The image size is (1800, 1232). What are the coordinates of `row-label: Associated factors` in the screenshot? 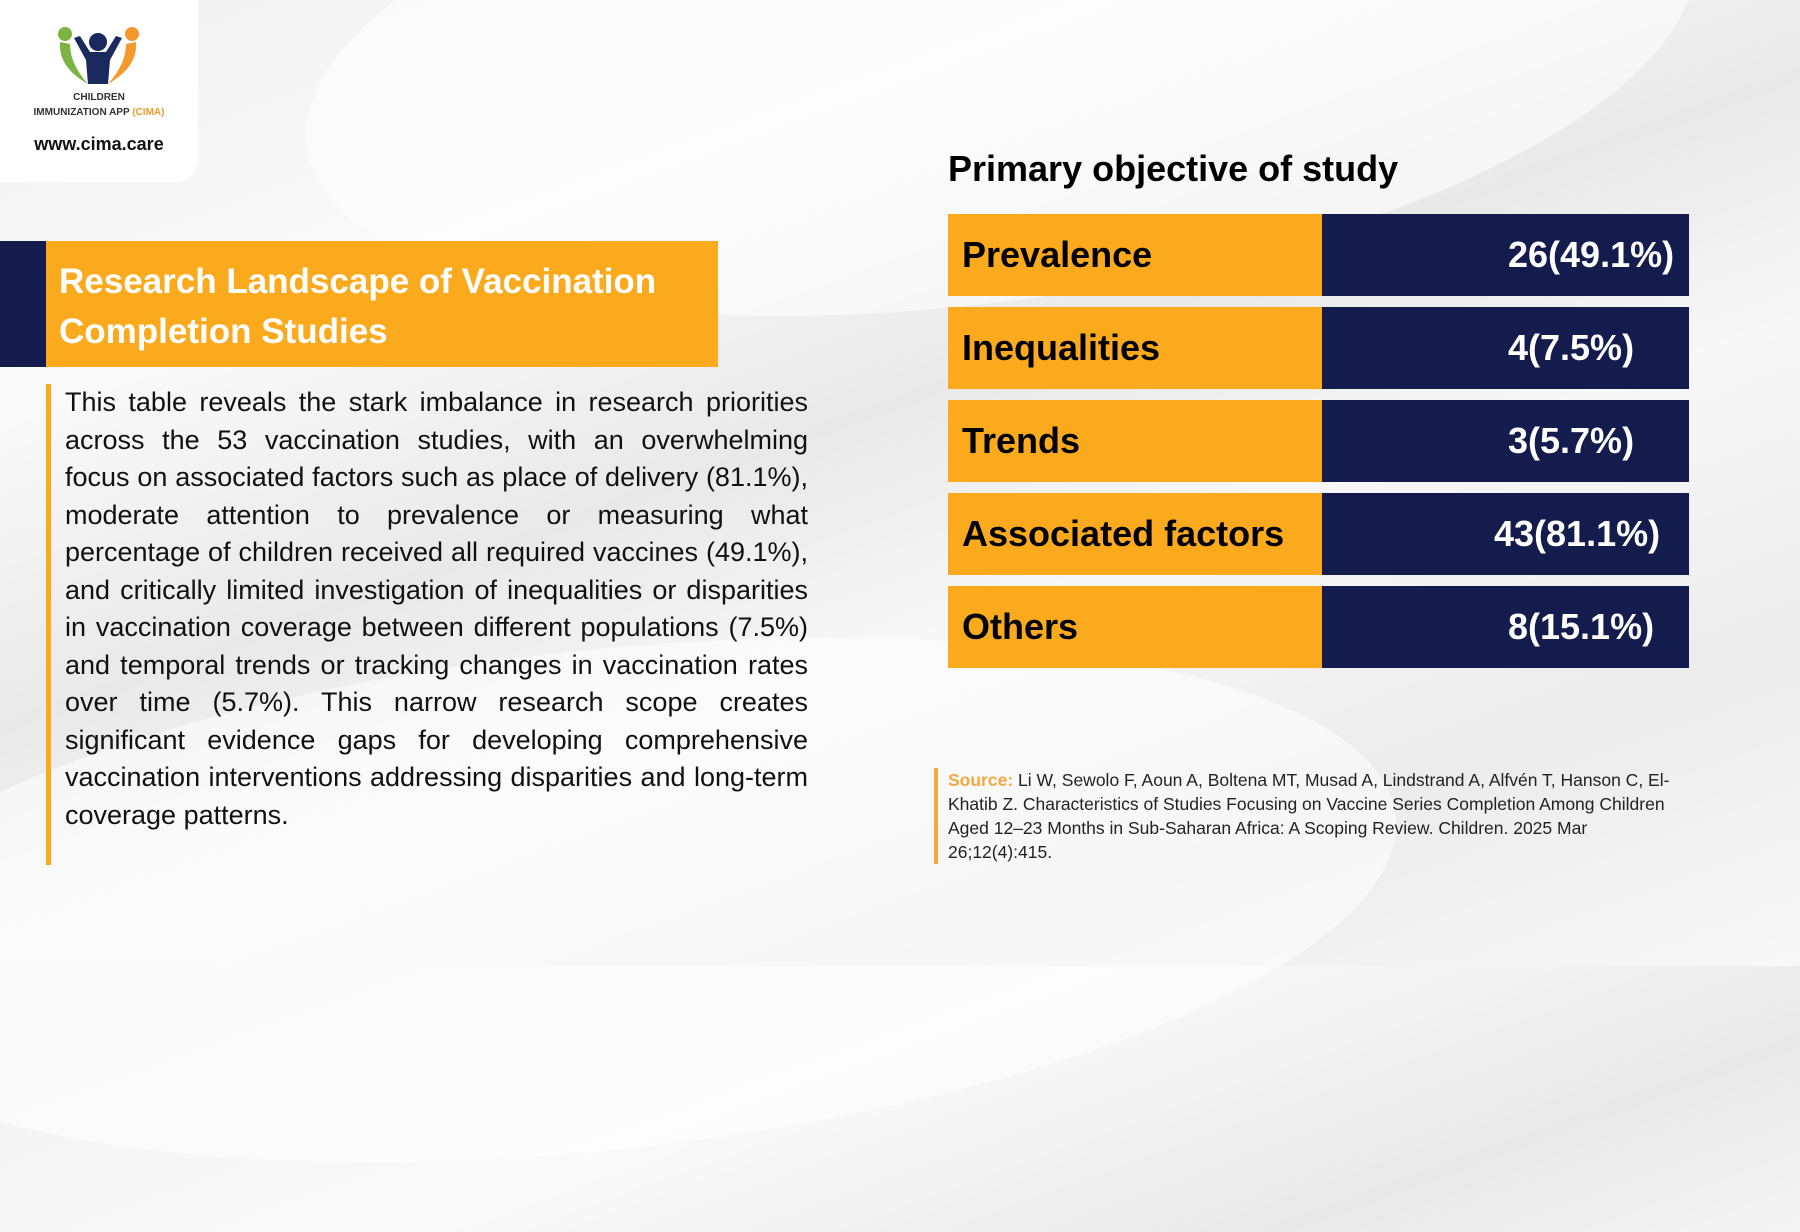 It's located at (1135, 534).